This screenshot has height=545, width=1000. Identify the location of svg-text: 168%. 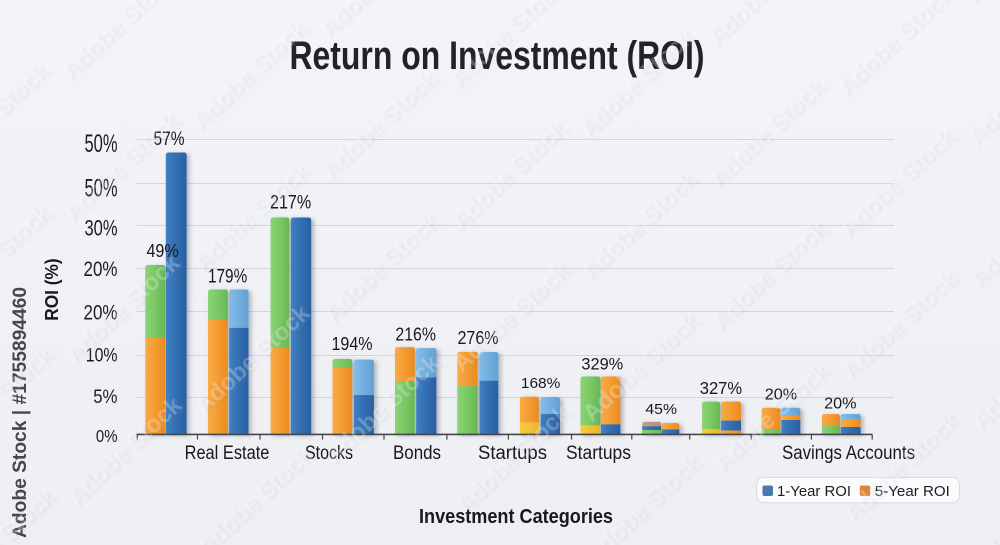
(541, 384).